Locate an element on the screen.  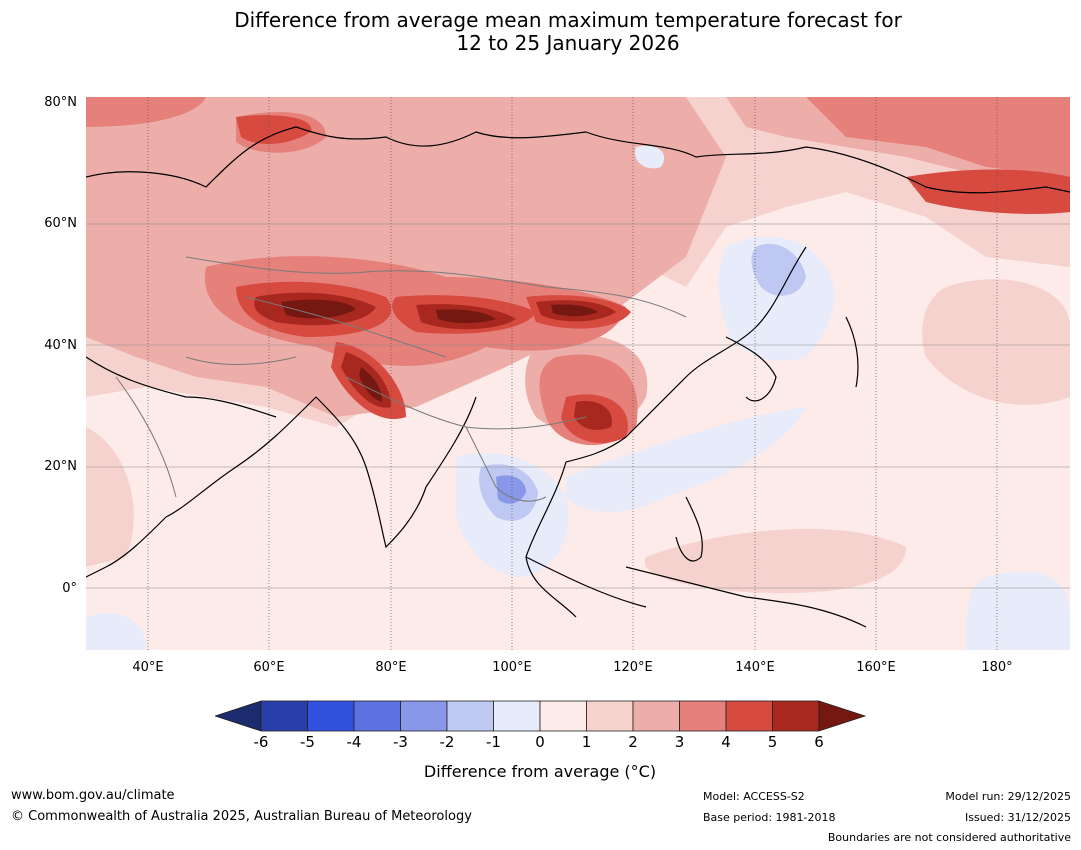
lat-label-40n: 40°N is located at coordinates (60, 345).